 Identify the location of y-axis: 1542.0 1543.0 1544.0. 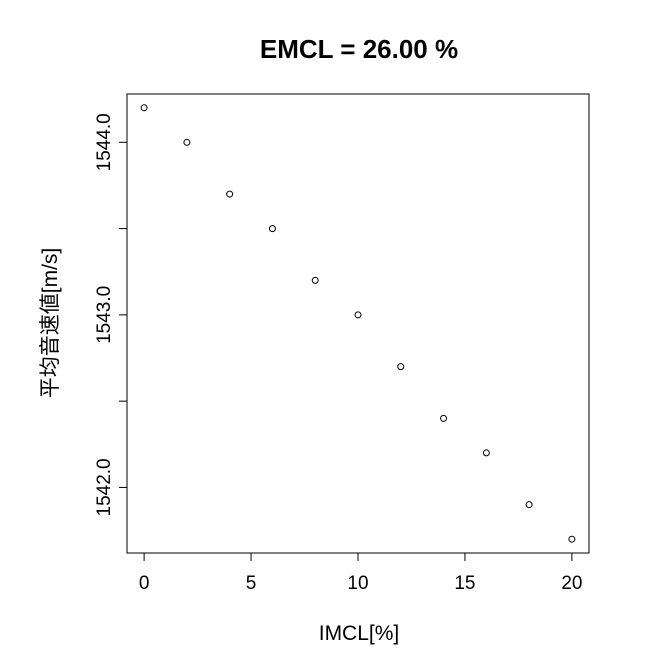
(111, 314).